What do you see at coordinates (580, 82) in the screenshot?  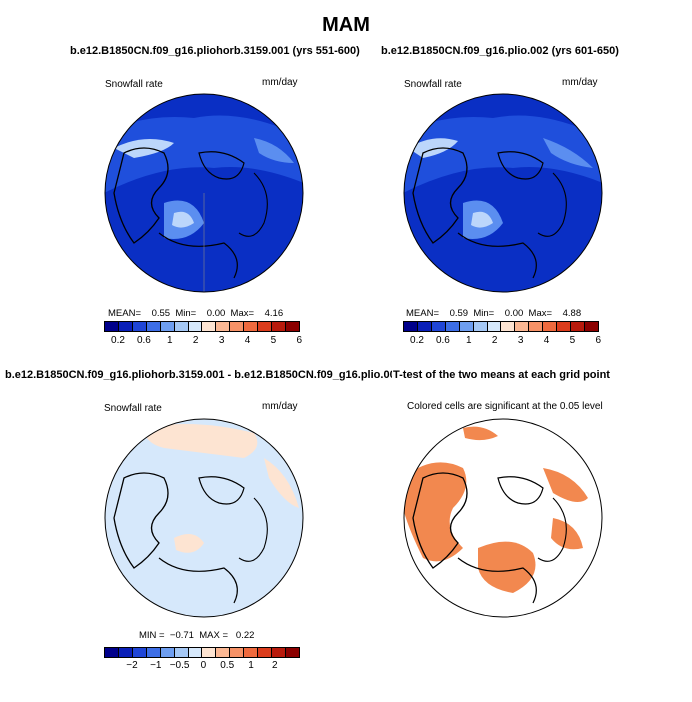 I see `units-label-2: mm/day` at bounding box center [580, 82].